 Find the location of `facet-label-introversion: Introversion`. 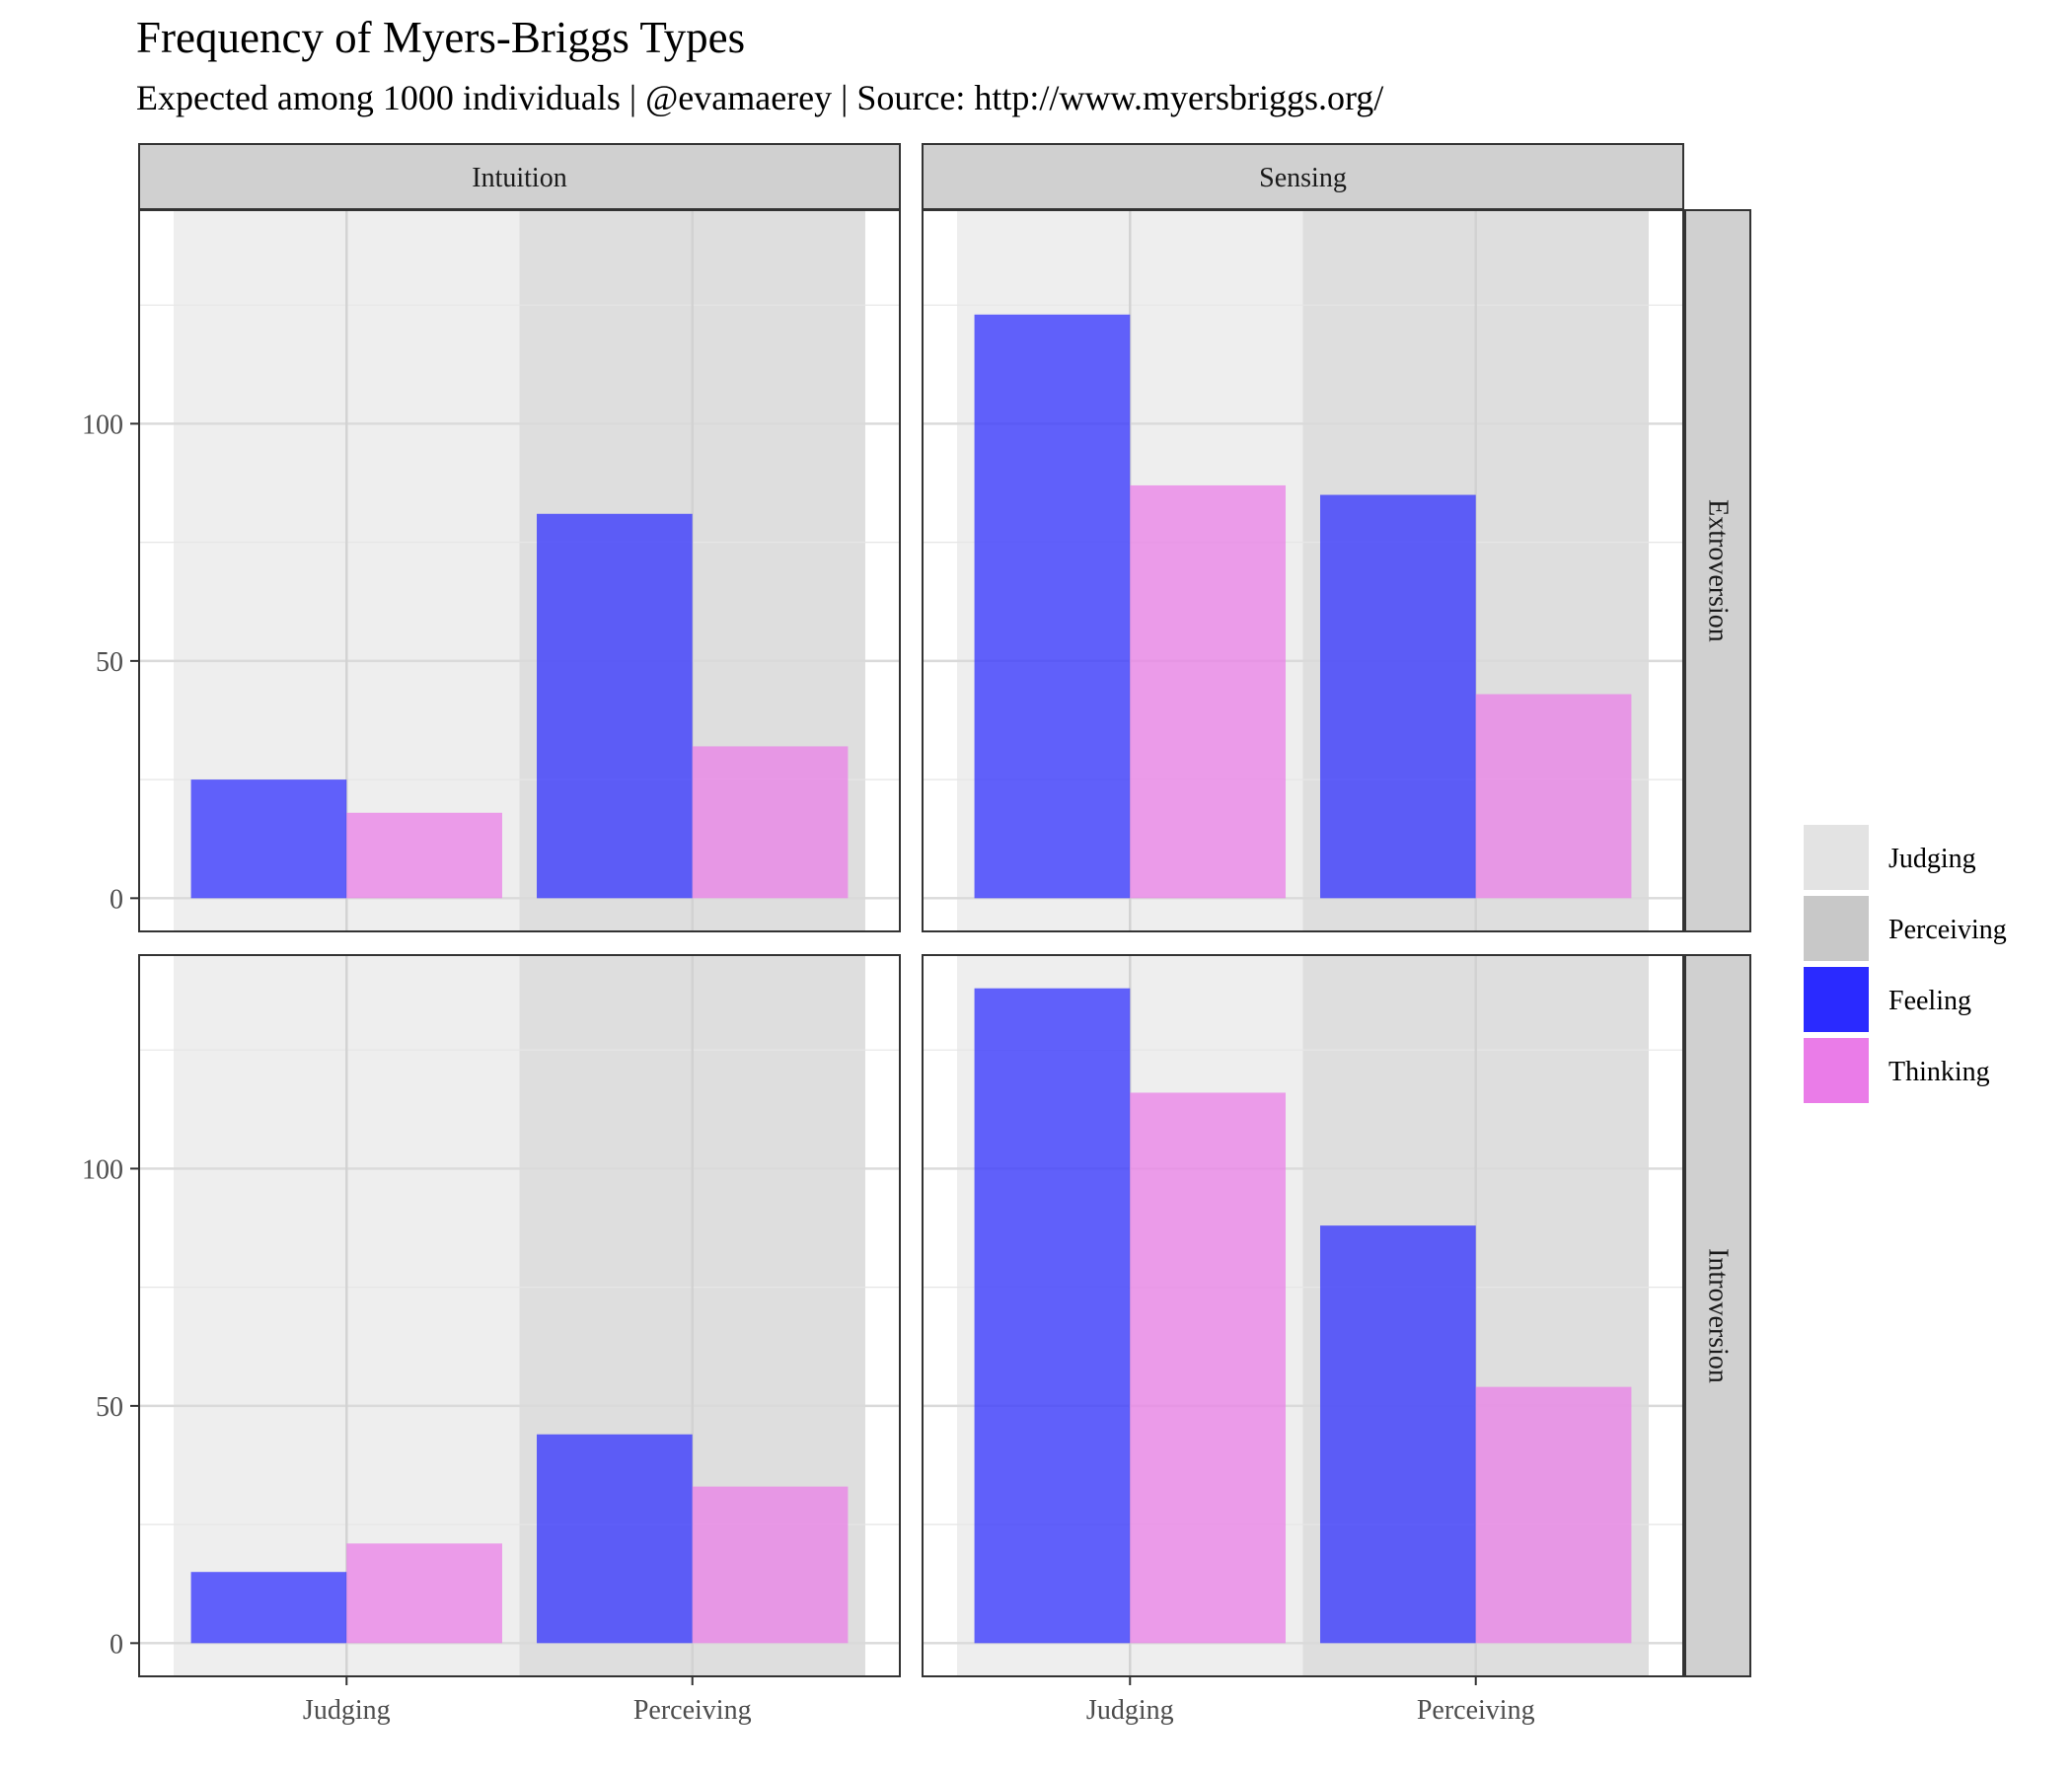

facet-label-introversion: Introversion is located at coordinates (1719, 1315).